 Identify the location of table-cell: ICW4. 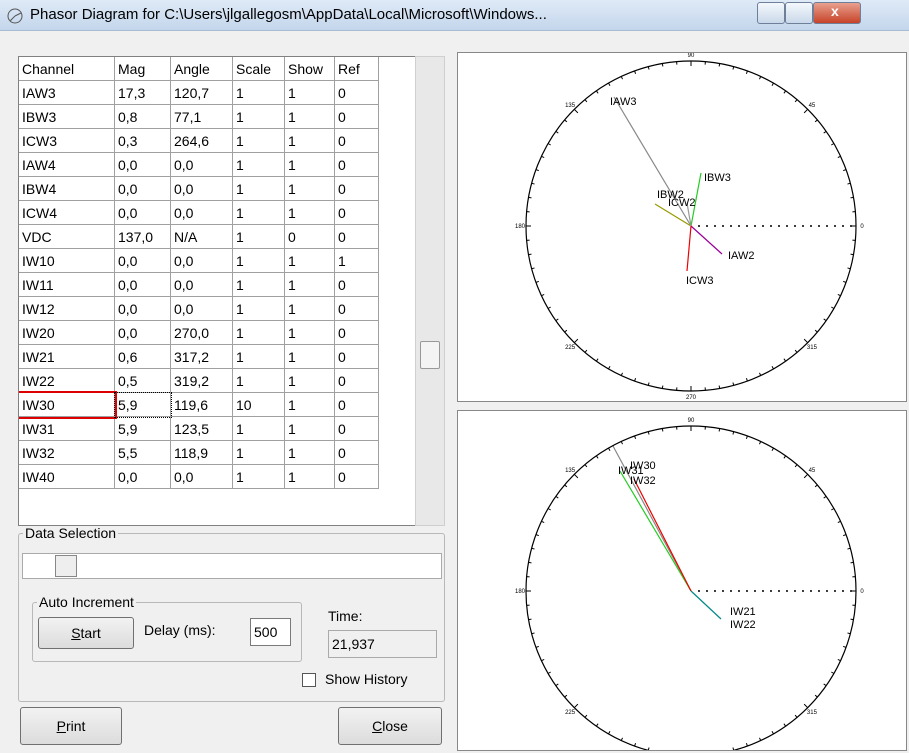
(67, 212).